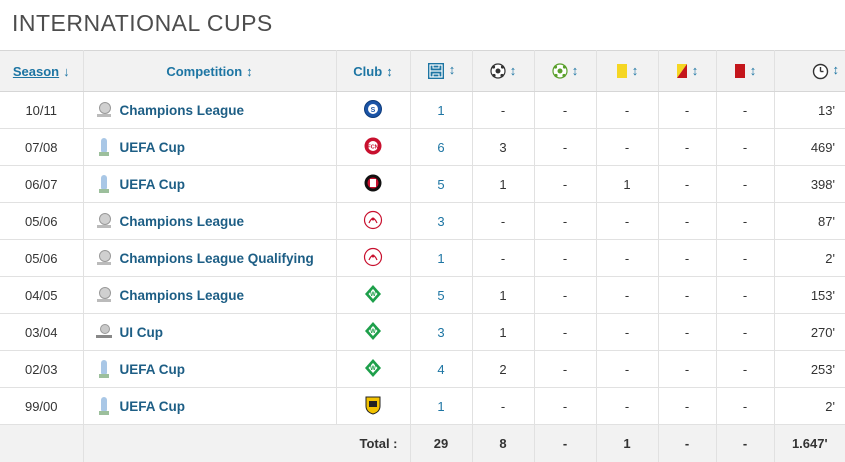 Image resolution: width=845 pixels, height=462 pixels. Describe the element at coordinates (687, 71) in the screenshot. I see `second-yellow-header: ↕` at that location.